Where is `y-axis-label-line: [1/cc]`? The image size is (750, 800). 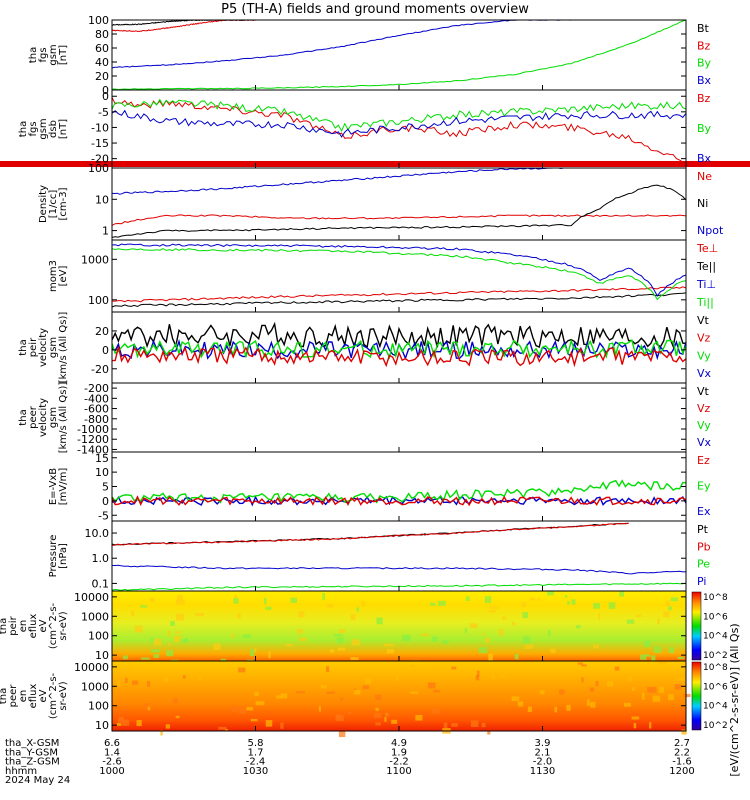
y-axis-label-line: [1/cc] is located at coordinates (53, 204).